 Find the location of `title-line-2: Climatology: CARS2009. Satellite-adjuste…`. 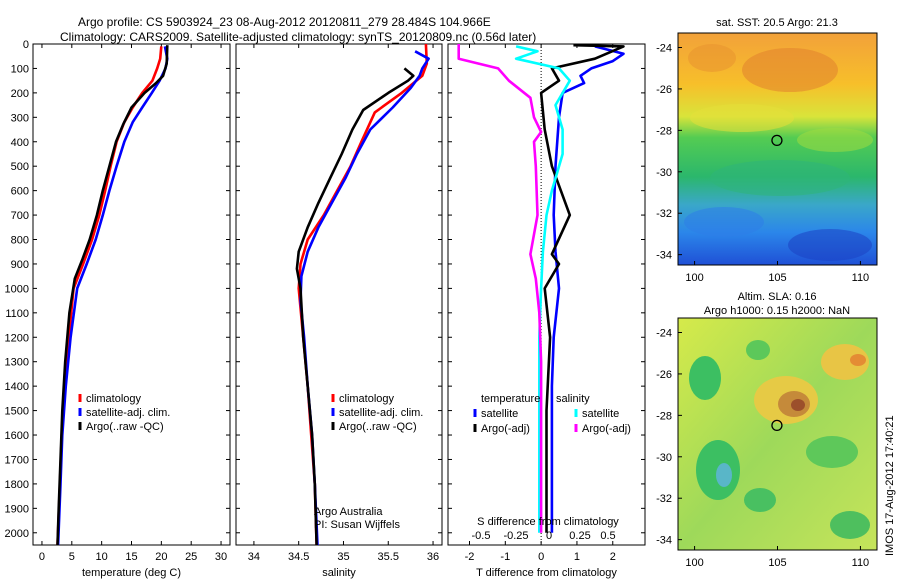

title-line-2: Climatology: CARS2009. Satellite-adjuste… is located at coordinates (298, 37).